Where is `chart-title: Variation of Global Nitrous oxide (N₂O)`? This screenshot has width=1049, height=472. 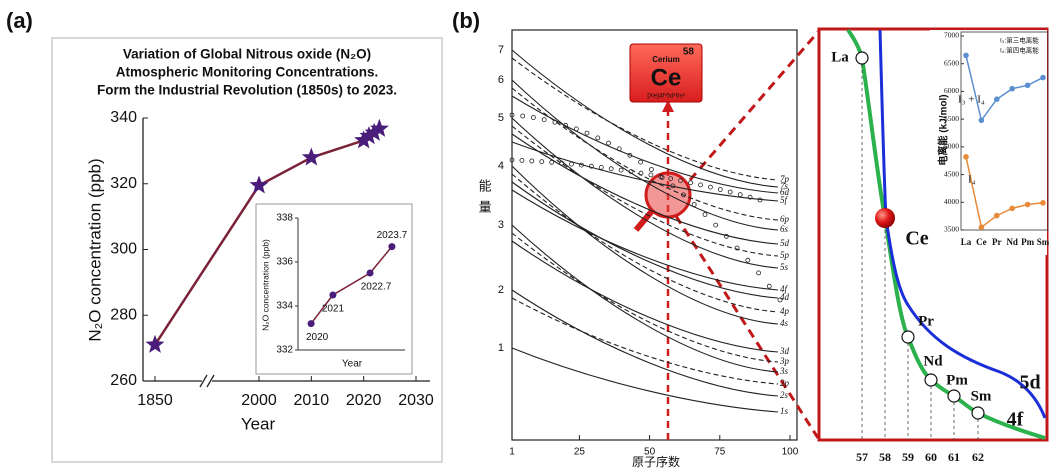 chart-title: Variation of Global Nitrous oxide (N₂O) is located at coordinates (247, 54).